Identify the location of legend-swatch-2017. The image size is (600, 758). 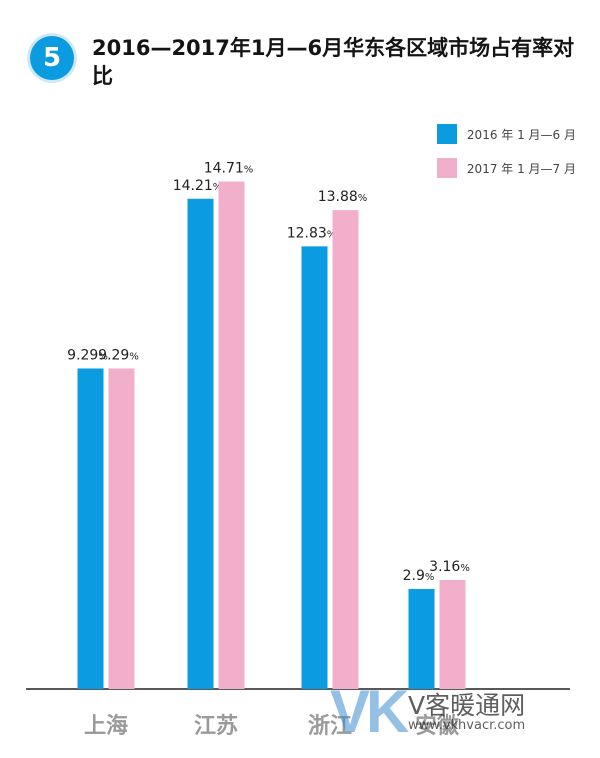
(446, 168).